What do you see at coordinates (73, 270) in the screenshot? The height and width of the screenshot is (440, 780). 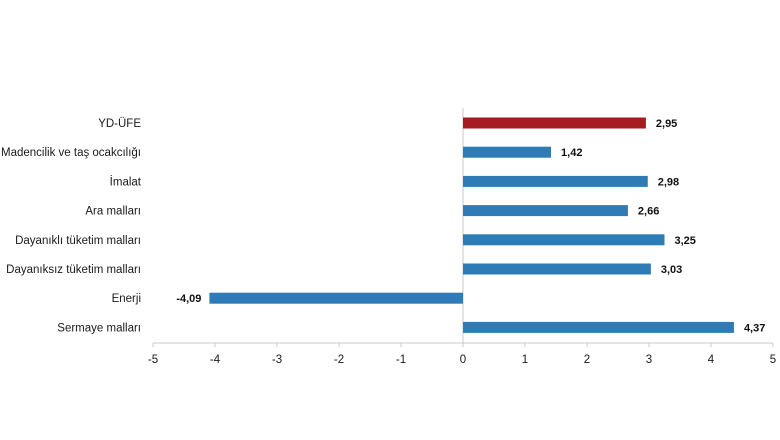 I see `category-label: Dayanıksız tüketim malları` at bounding box center [73, 270].